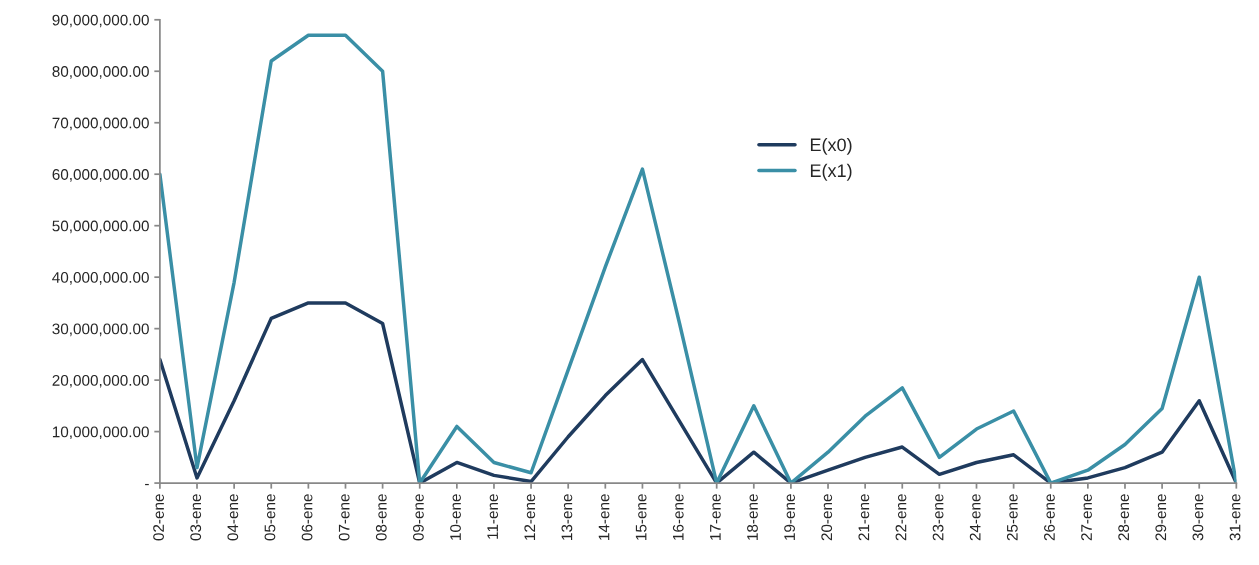 The height and width of the screenshot is (565, 1259). I want to click on x-tick-label: 28-ene, so click(1124, 517).